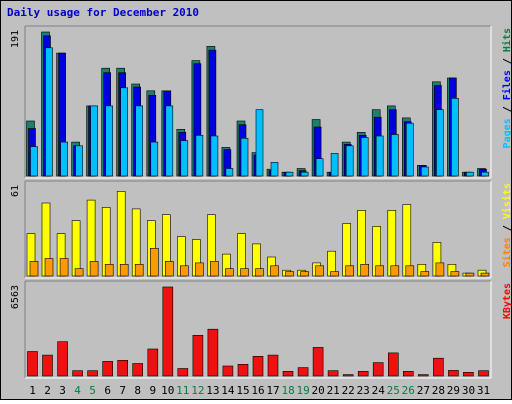 This screenshot has width=512, height=404. Describe the element at coordinates (506, 61) in the screenshot. I see `legend-label-hits-files-pages-3: /` at that location.